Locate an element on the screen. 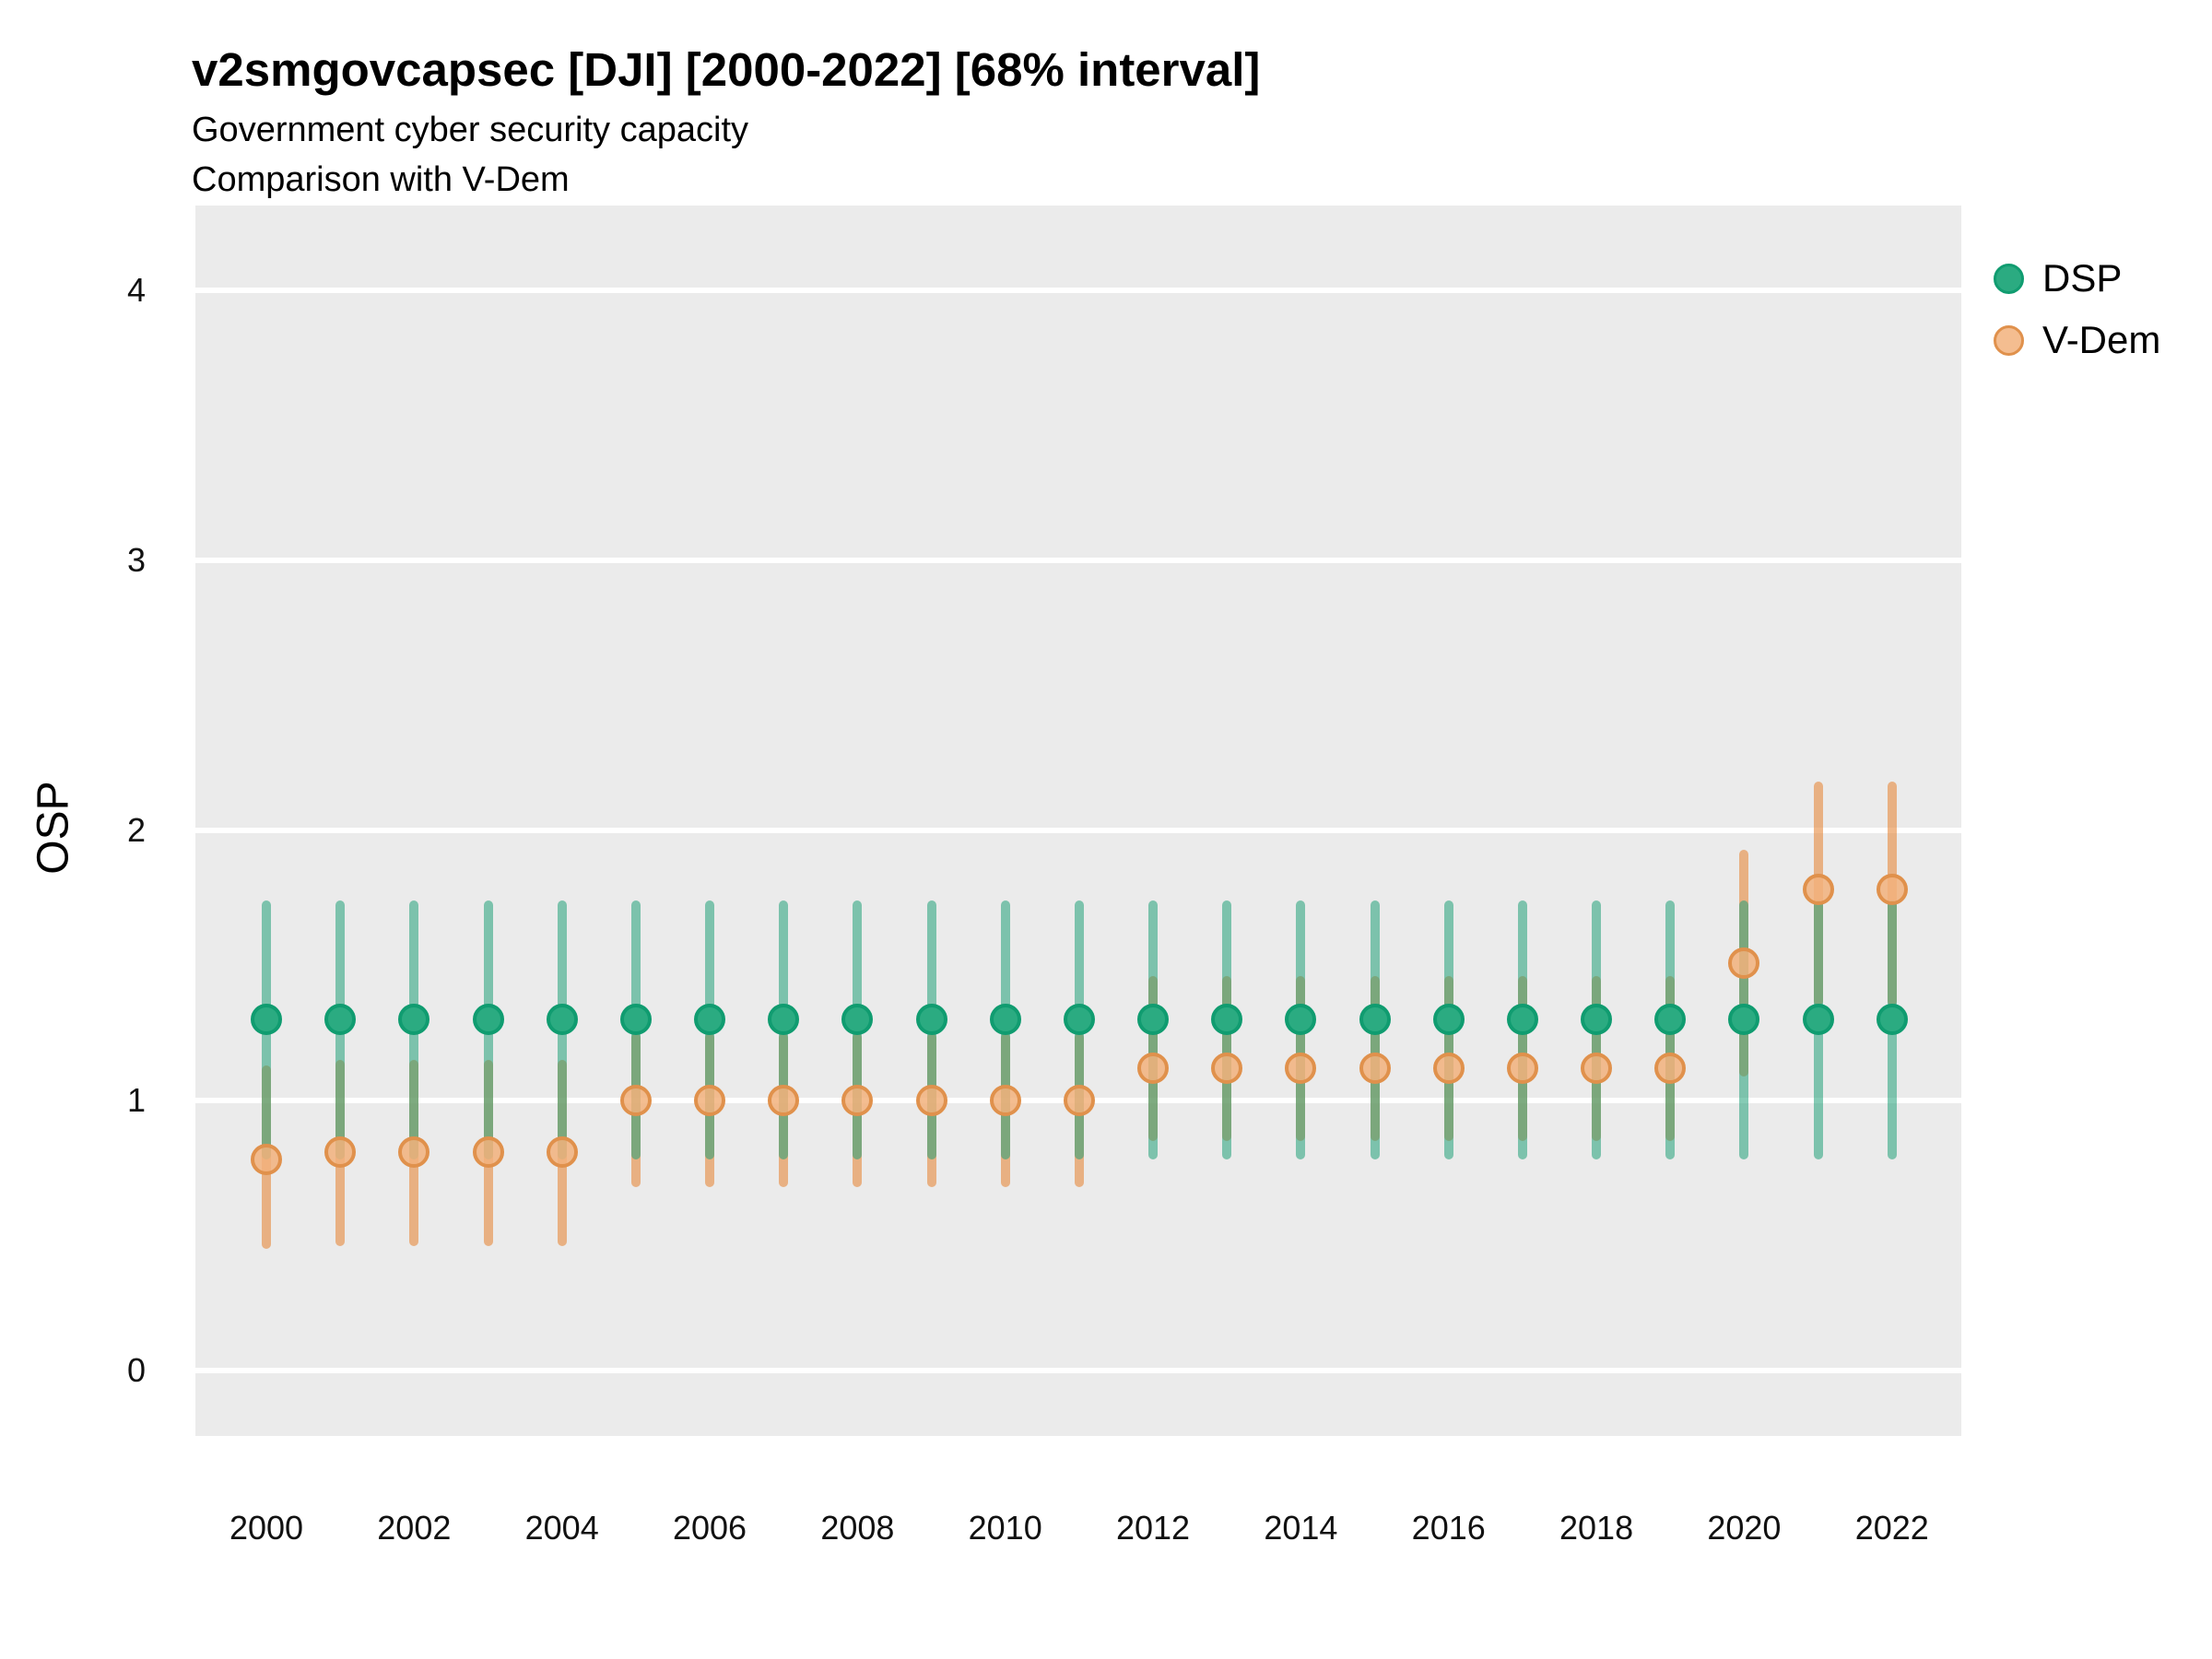 This screenshot has height=1659, width=2212. y-tick-label: 1 is located at coordinates (136, 1100).